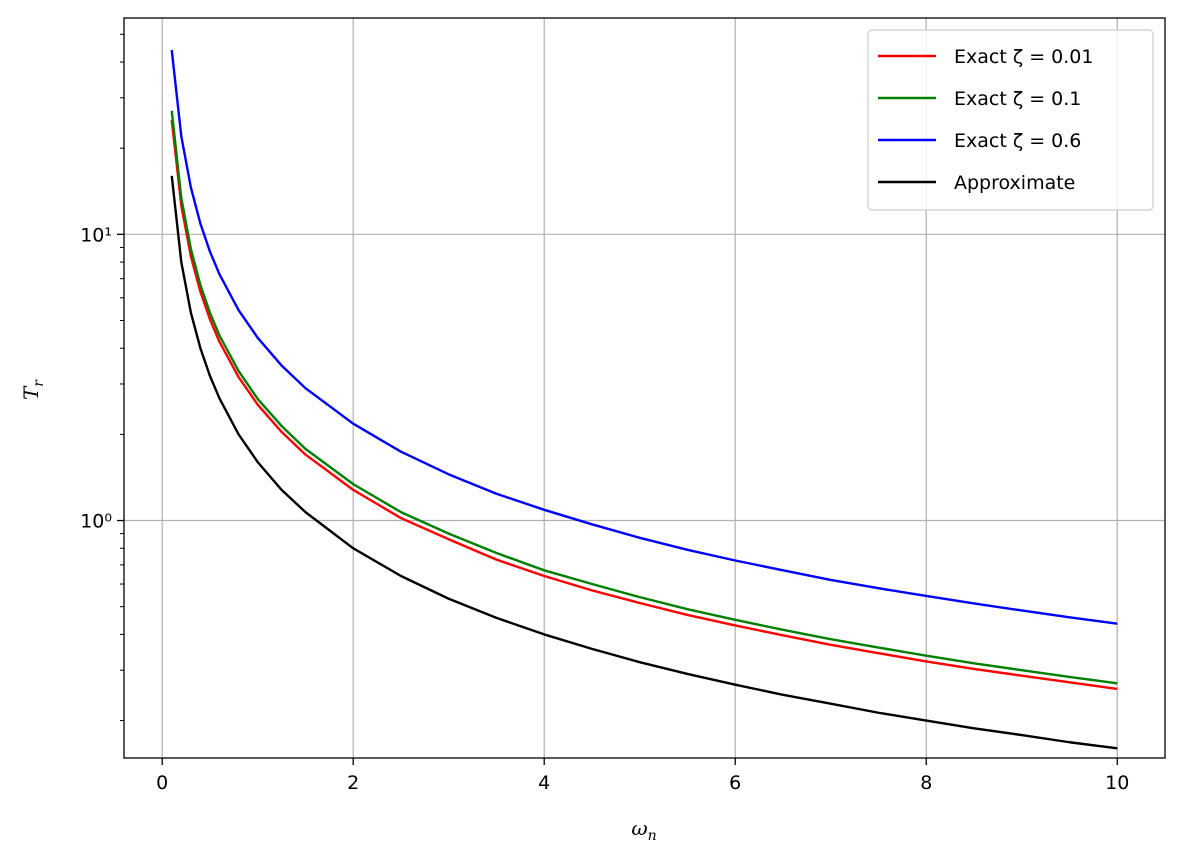 Image resolution: width=1184 pixels, height=858 pixels. I want to click on y-minor-ticks, so click(122, 377).